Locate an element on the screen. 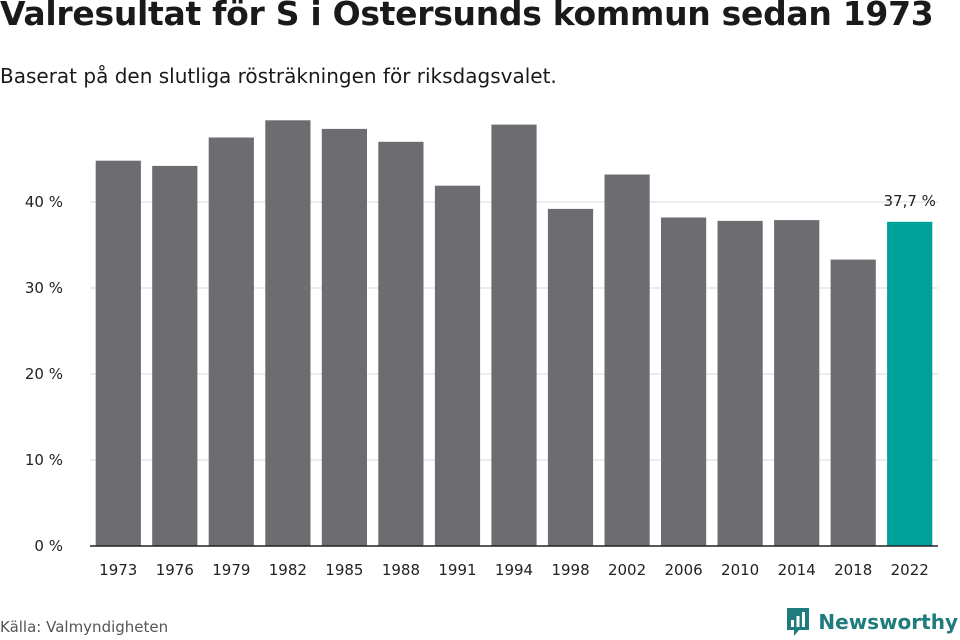 The image size is (960, 640). x-tick-label: 1985 is located at coordinates (344, 570).